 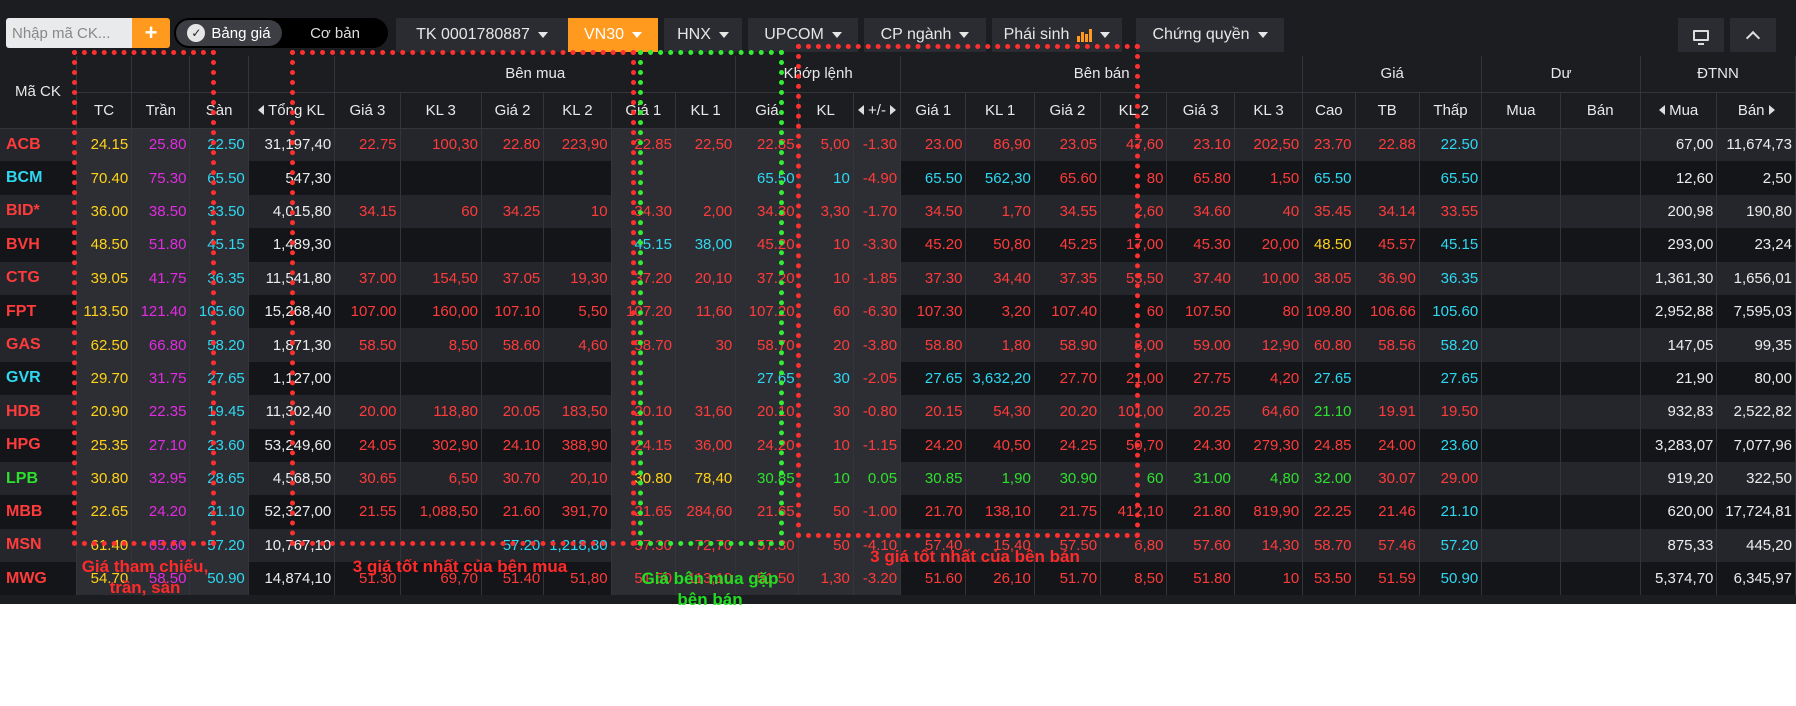 I want to click on cell-cao: 58.70, so click(x=1329, y=545).